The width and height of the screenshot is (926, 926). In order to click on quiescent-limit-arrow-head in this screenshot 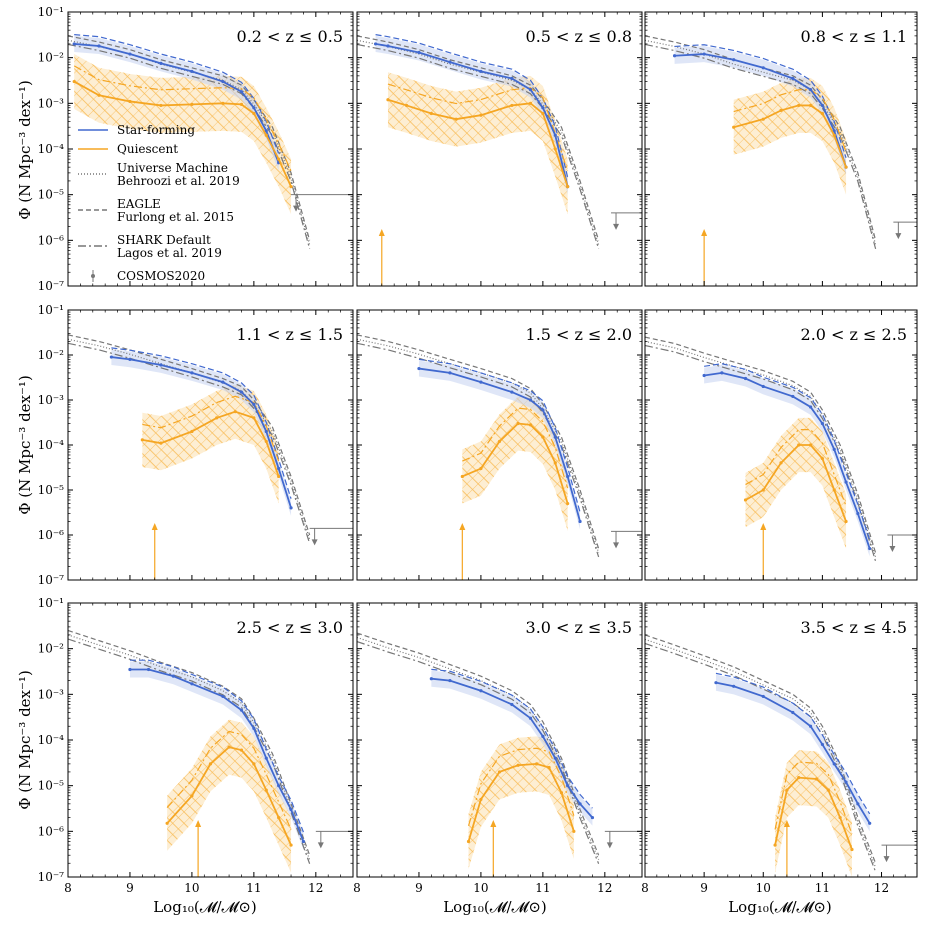, I will do `click(154, 526)`.